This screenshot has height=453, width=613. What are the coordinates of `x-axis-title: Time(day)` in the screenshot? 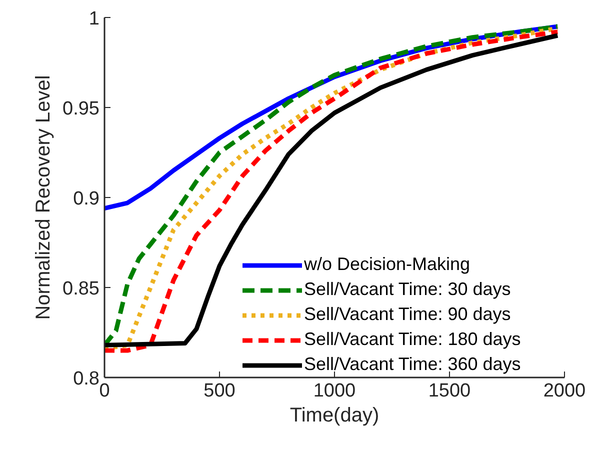 It's located at (335, 415).